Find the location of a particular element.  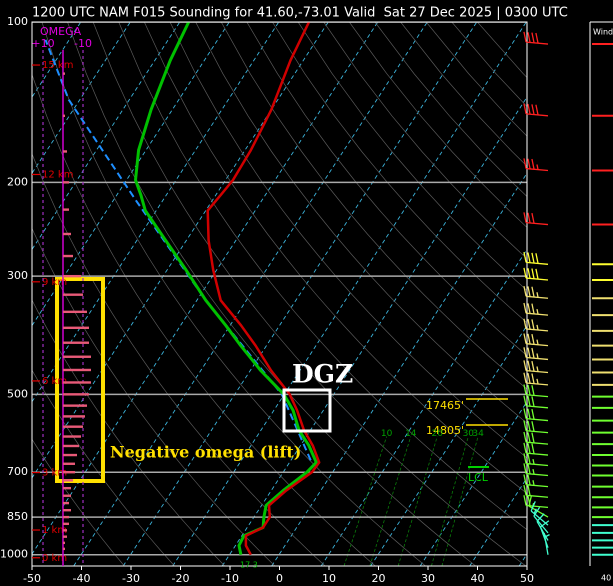

mixing-ratio-label: 10 is located at coordinates (387, 434).